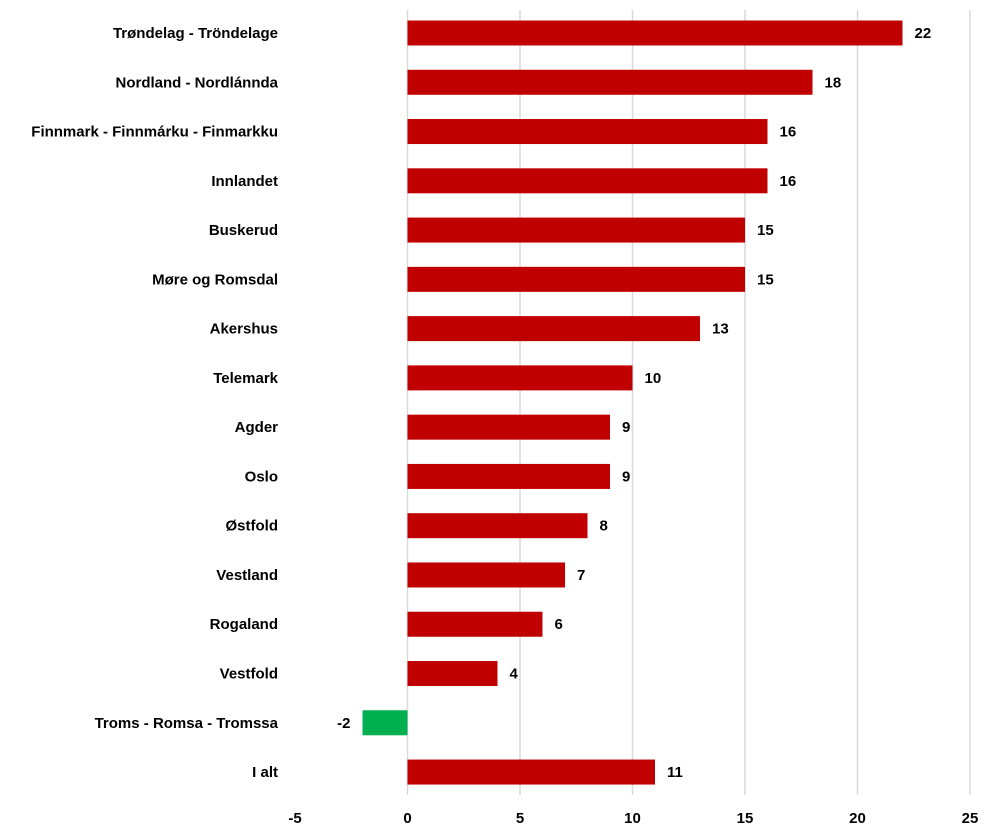  What do you see at coordinates (257, 427) in the screenshot?
I see `category-label: Agder` at bounding box center [257, 427].